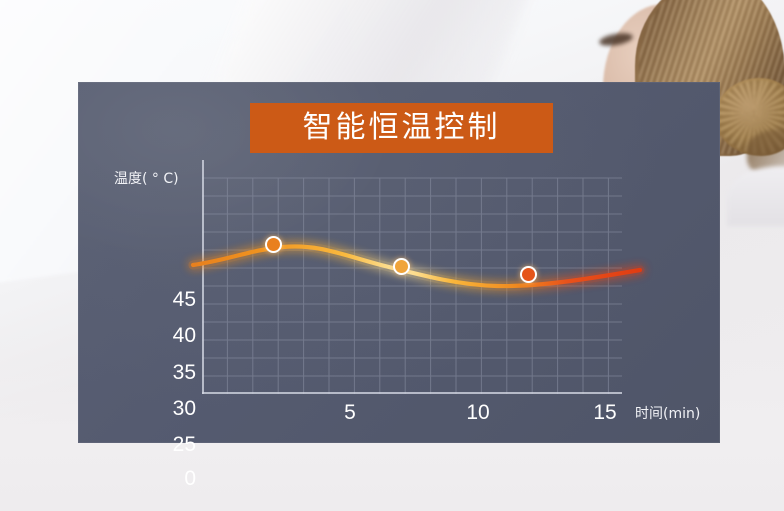 Image resolution: width=784 pixels, height=511 pixels. What do you see at coordinates (184, 335) in the screenshot?
I see `y-tick-label: 40` at bounding box center [184, 335].